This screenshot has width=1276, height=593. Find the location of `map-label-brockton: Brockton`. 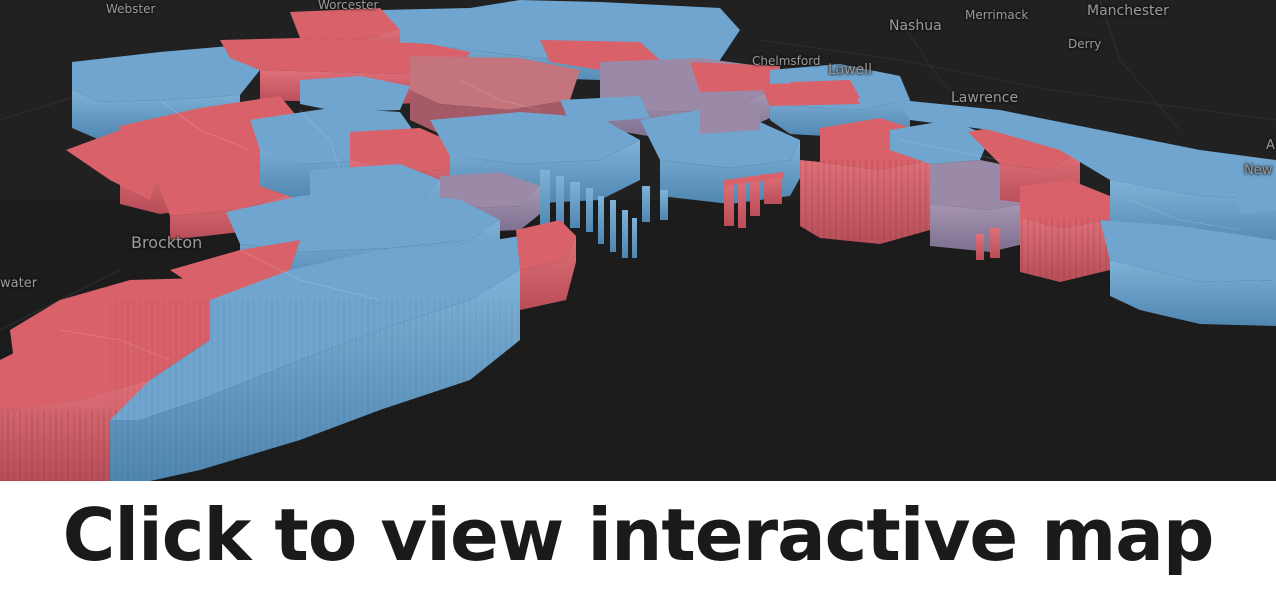

map-label-brockton: Brockton is located at coordinates (167, 242).